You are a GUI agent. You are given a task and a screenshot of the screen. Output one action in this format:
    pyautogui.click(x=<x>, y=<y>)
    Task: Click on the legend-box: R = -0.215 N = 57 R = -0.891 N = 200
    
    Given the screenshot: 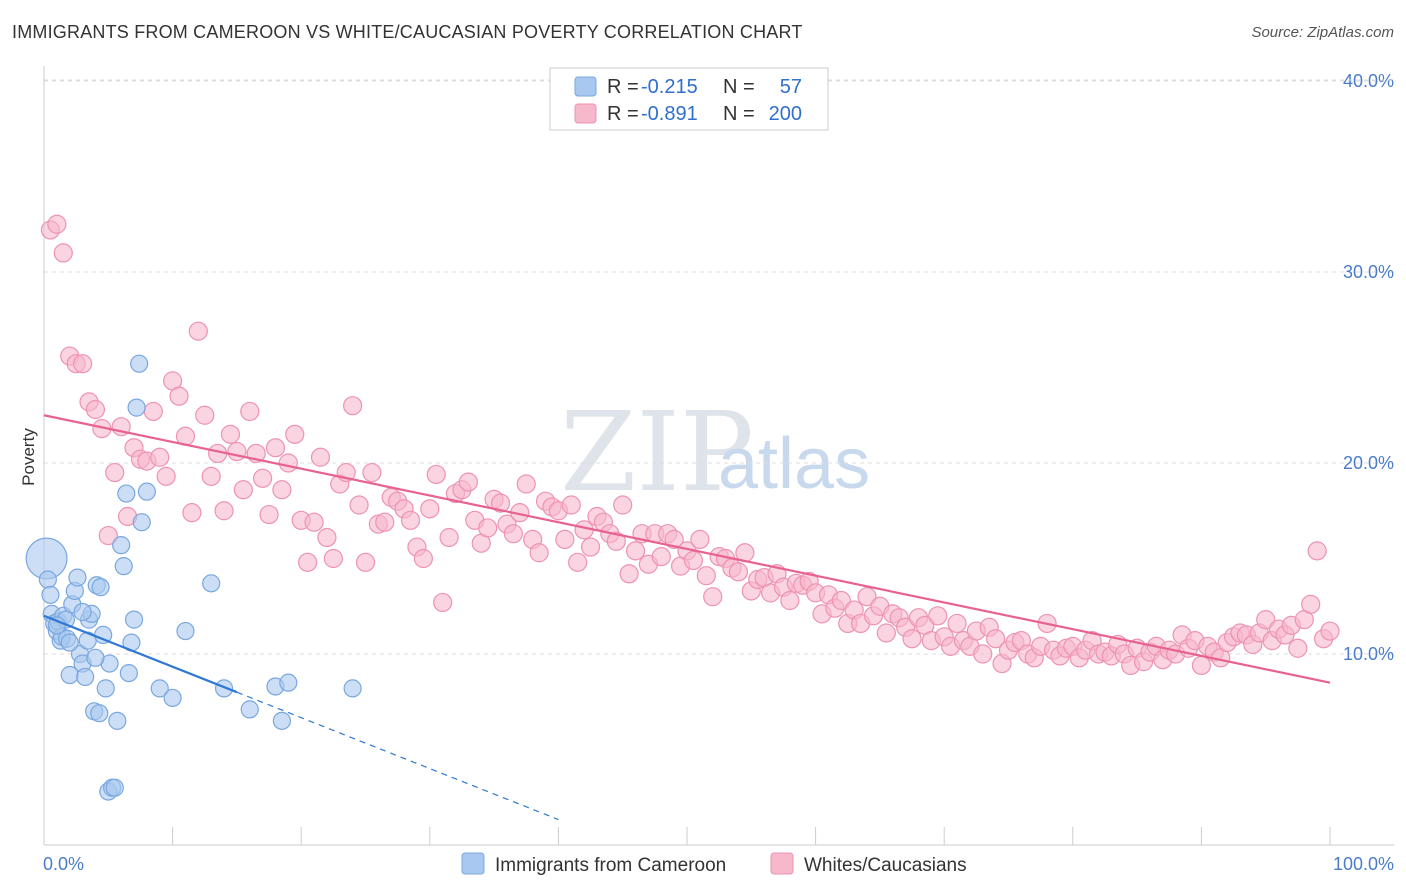 What is the action you would take?
    pyautogui.click(x=689, y=99)
    